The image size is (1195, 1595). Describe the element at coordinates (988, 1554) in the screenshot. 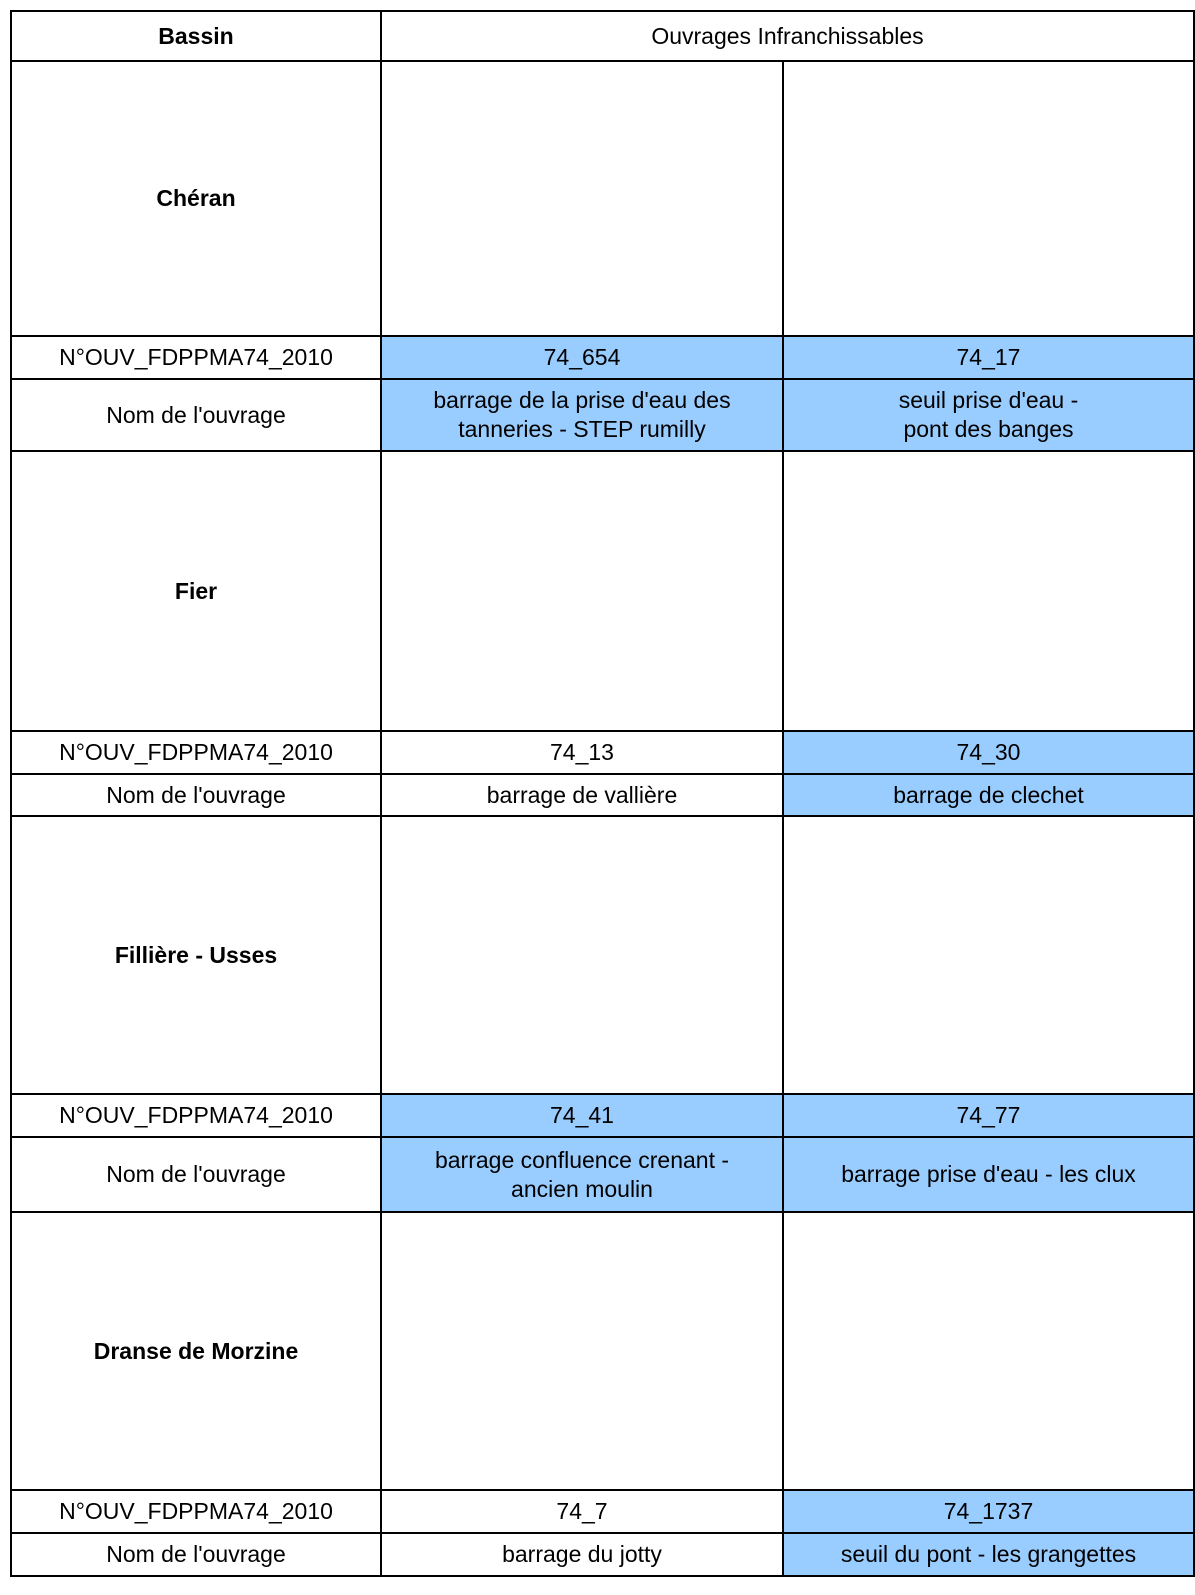

I see `nom-cell: seuil du pont - les grangettes` at that location.